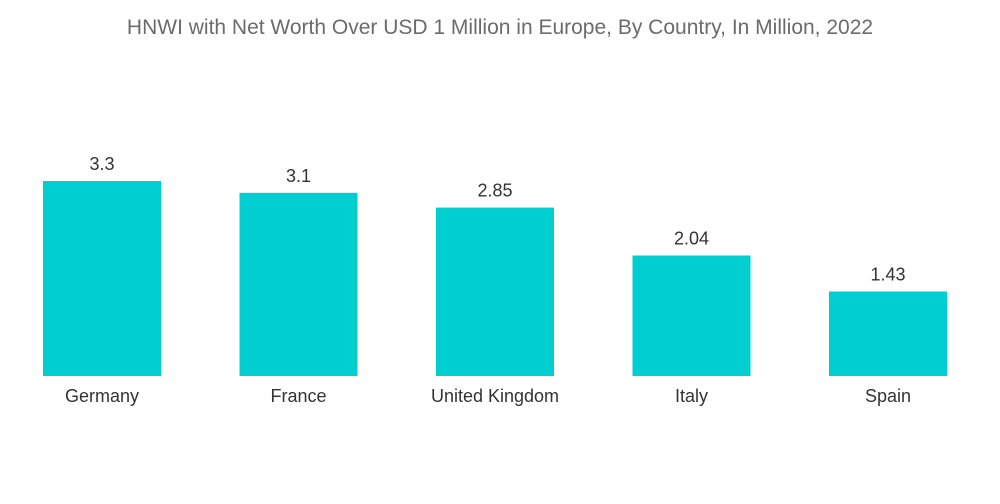 The image size is (1000, 504). What do you see at coordinates (102, 278) in the screenshot?
I see `bar-germany` at bounding box center [102, 278].